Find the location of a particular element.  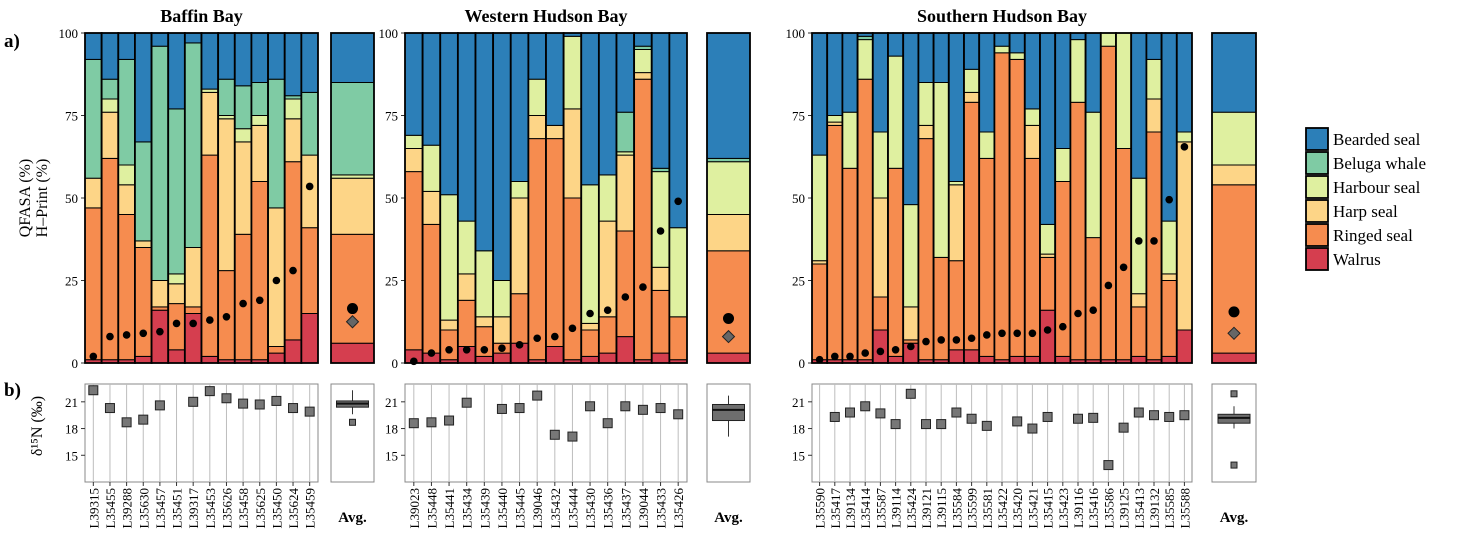

x-tick-label: L35437 is located at coordinates (625, 508).